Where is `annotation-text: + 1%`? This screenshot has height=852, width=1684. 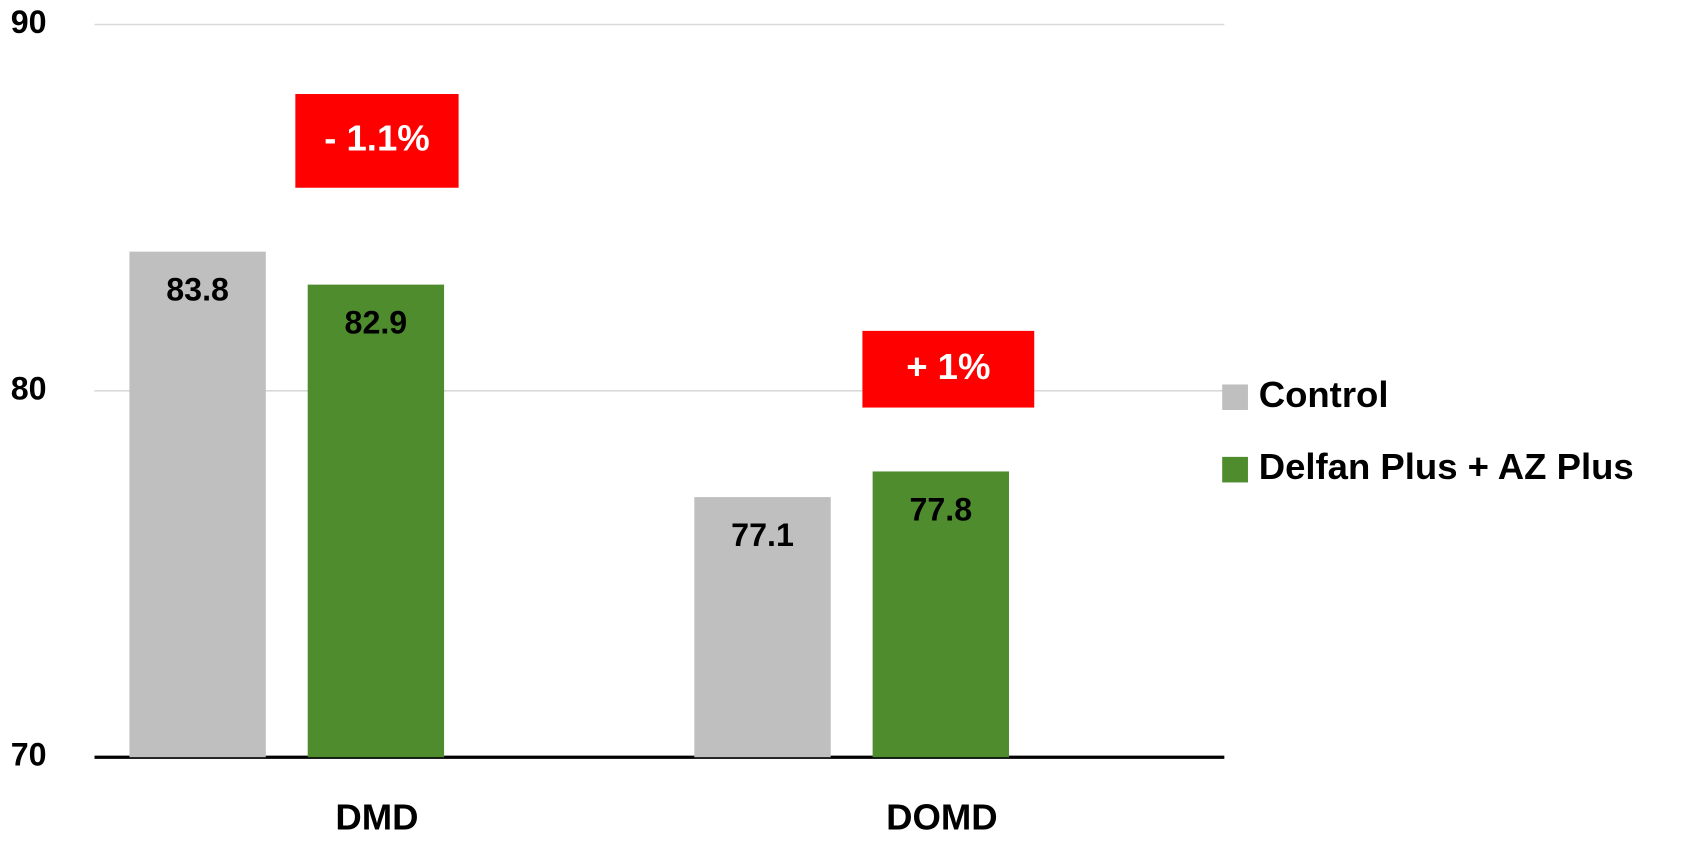
annotation-text: + 1% is located at coordinates (948, 366).